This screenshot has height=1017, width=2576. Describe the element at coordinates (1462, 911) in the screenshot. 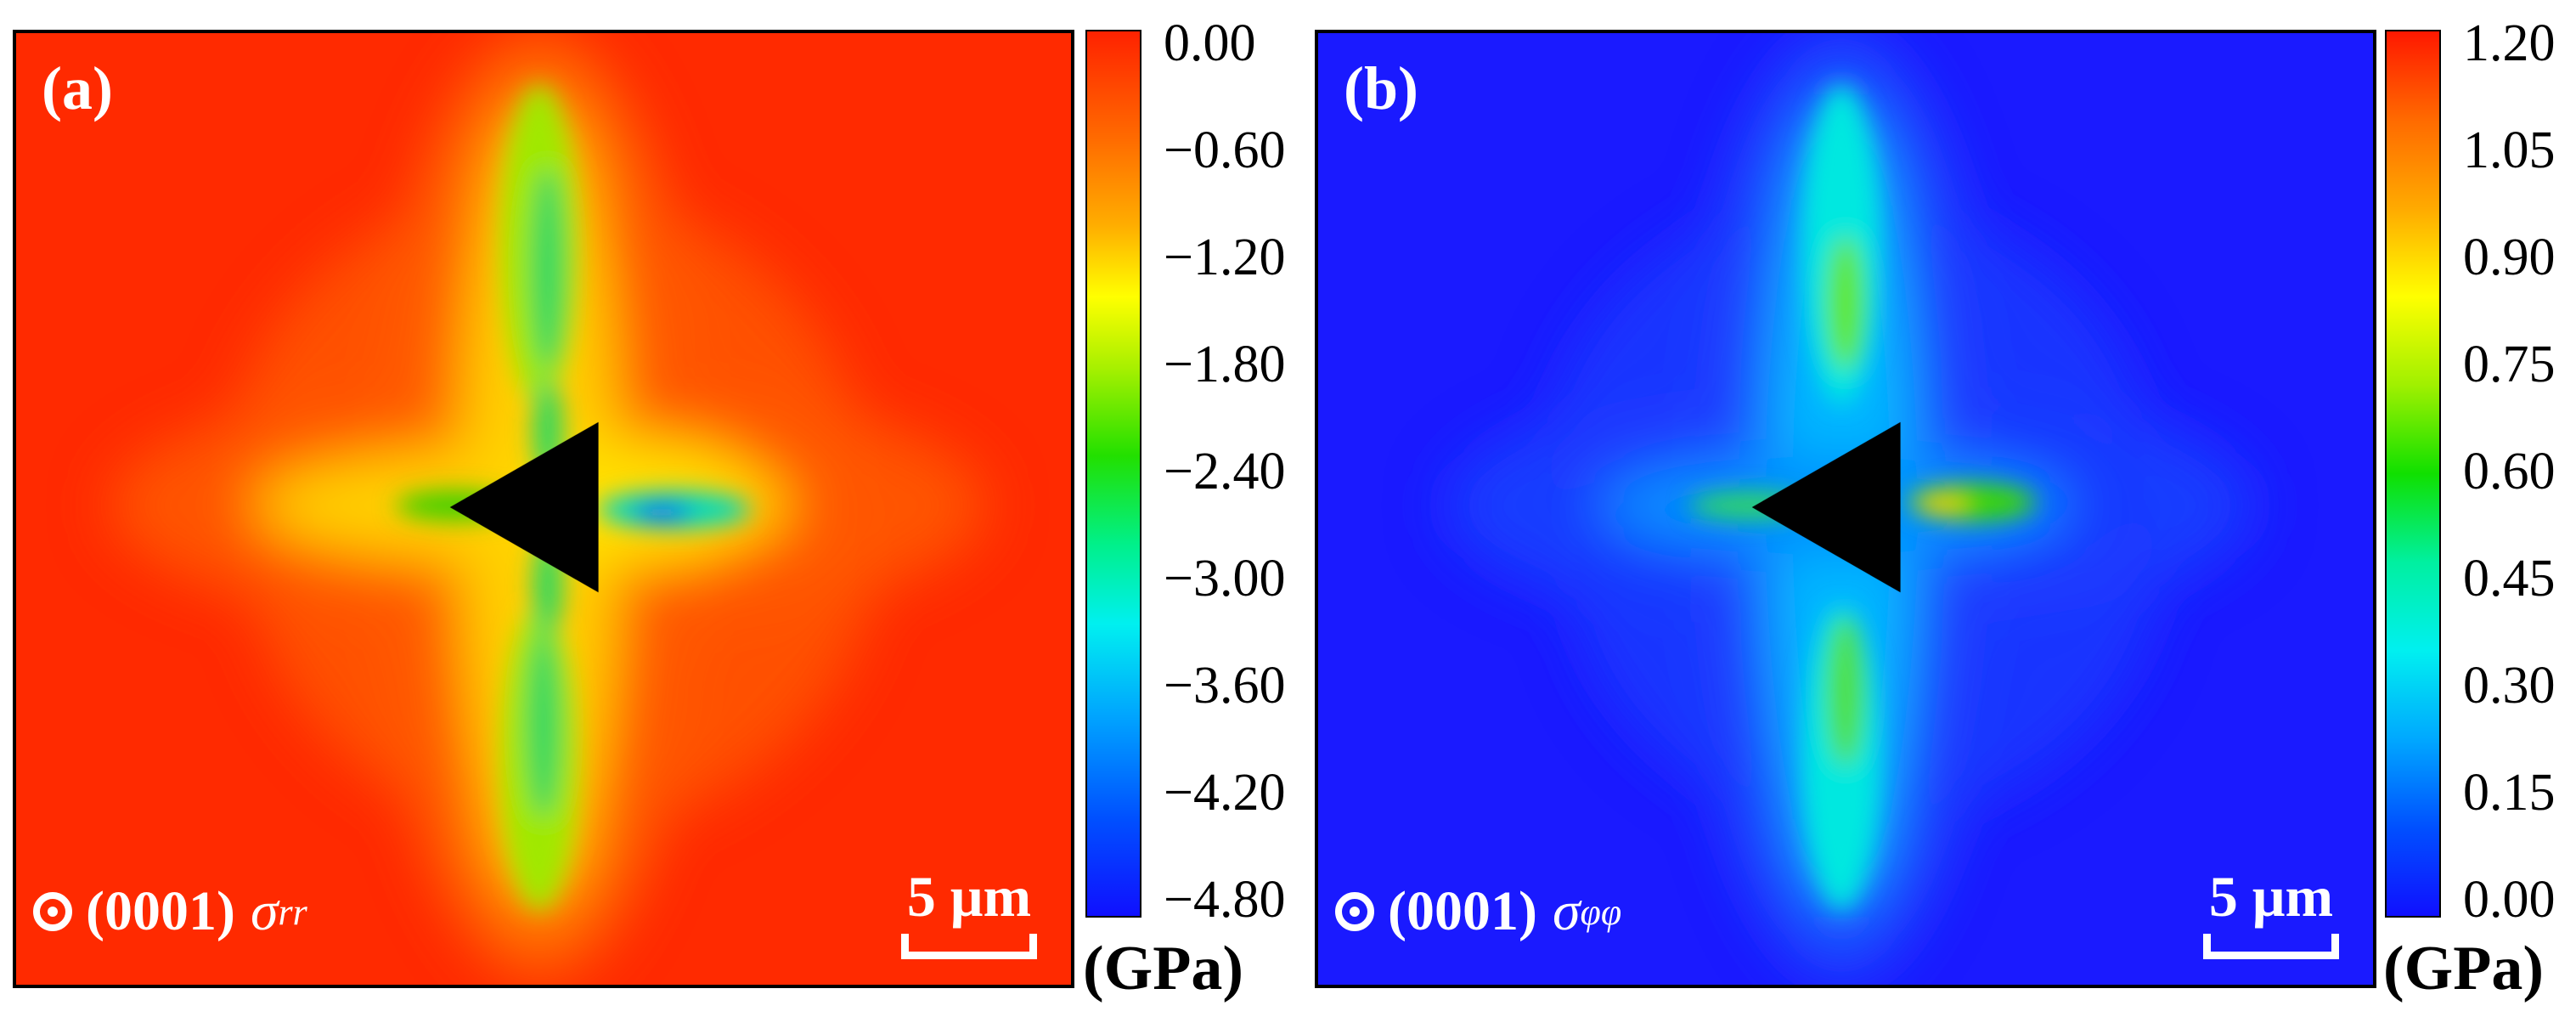

I see `plane-label-b: (0001)` at that location.